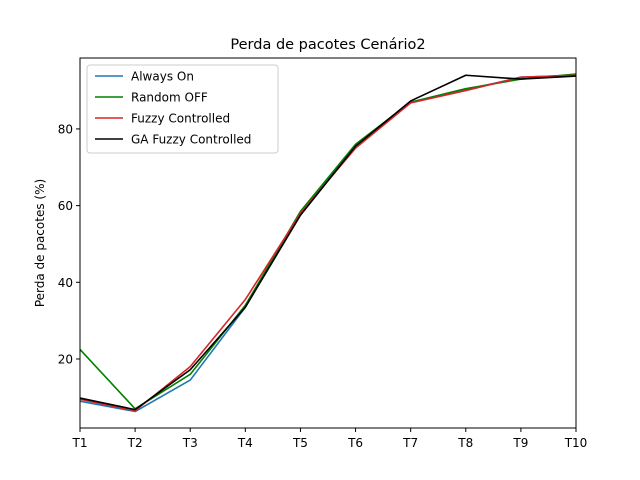 Image resolution: width=640 pixels, height=480 pixels. I want to click on x-tick-label: T6, so click(355, 443).